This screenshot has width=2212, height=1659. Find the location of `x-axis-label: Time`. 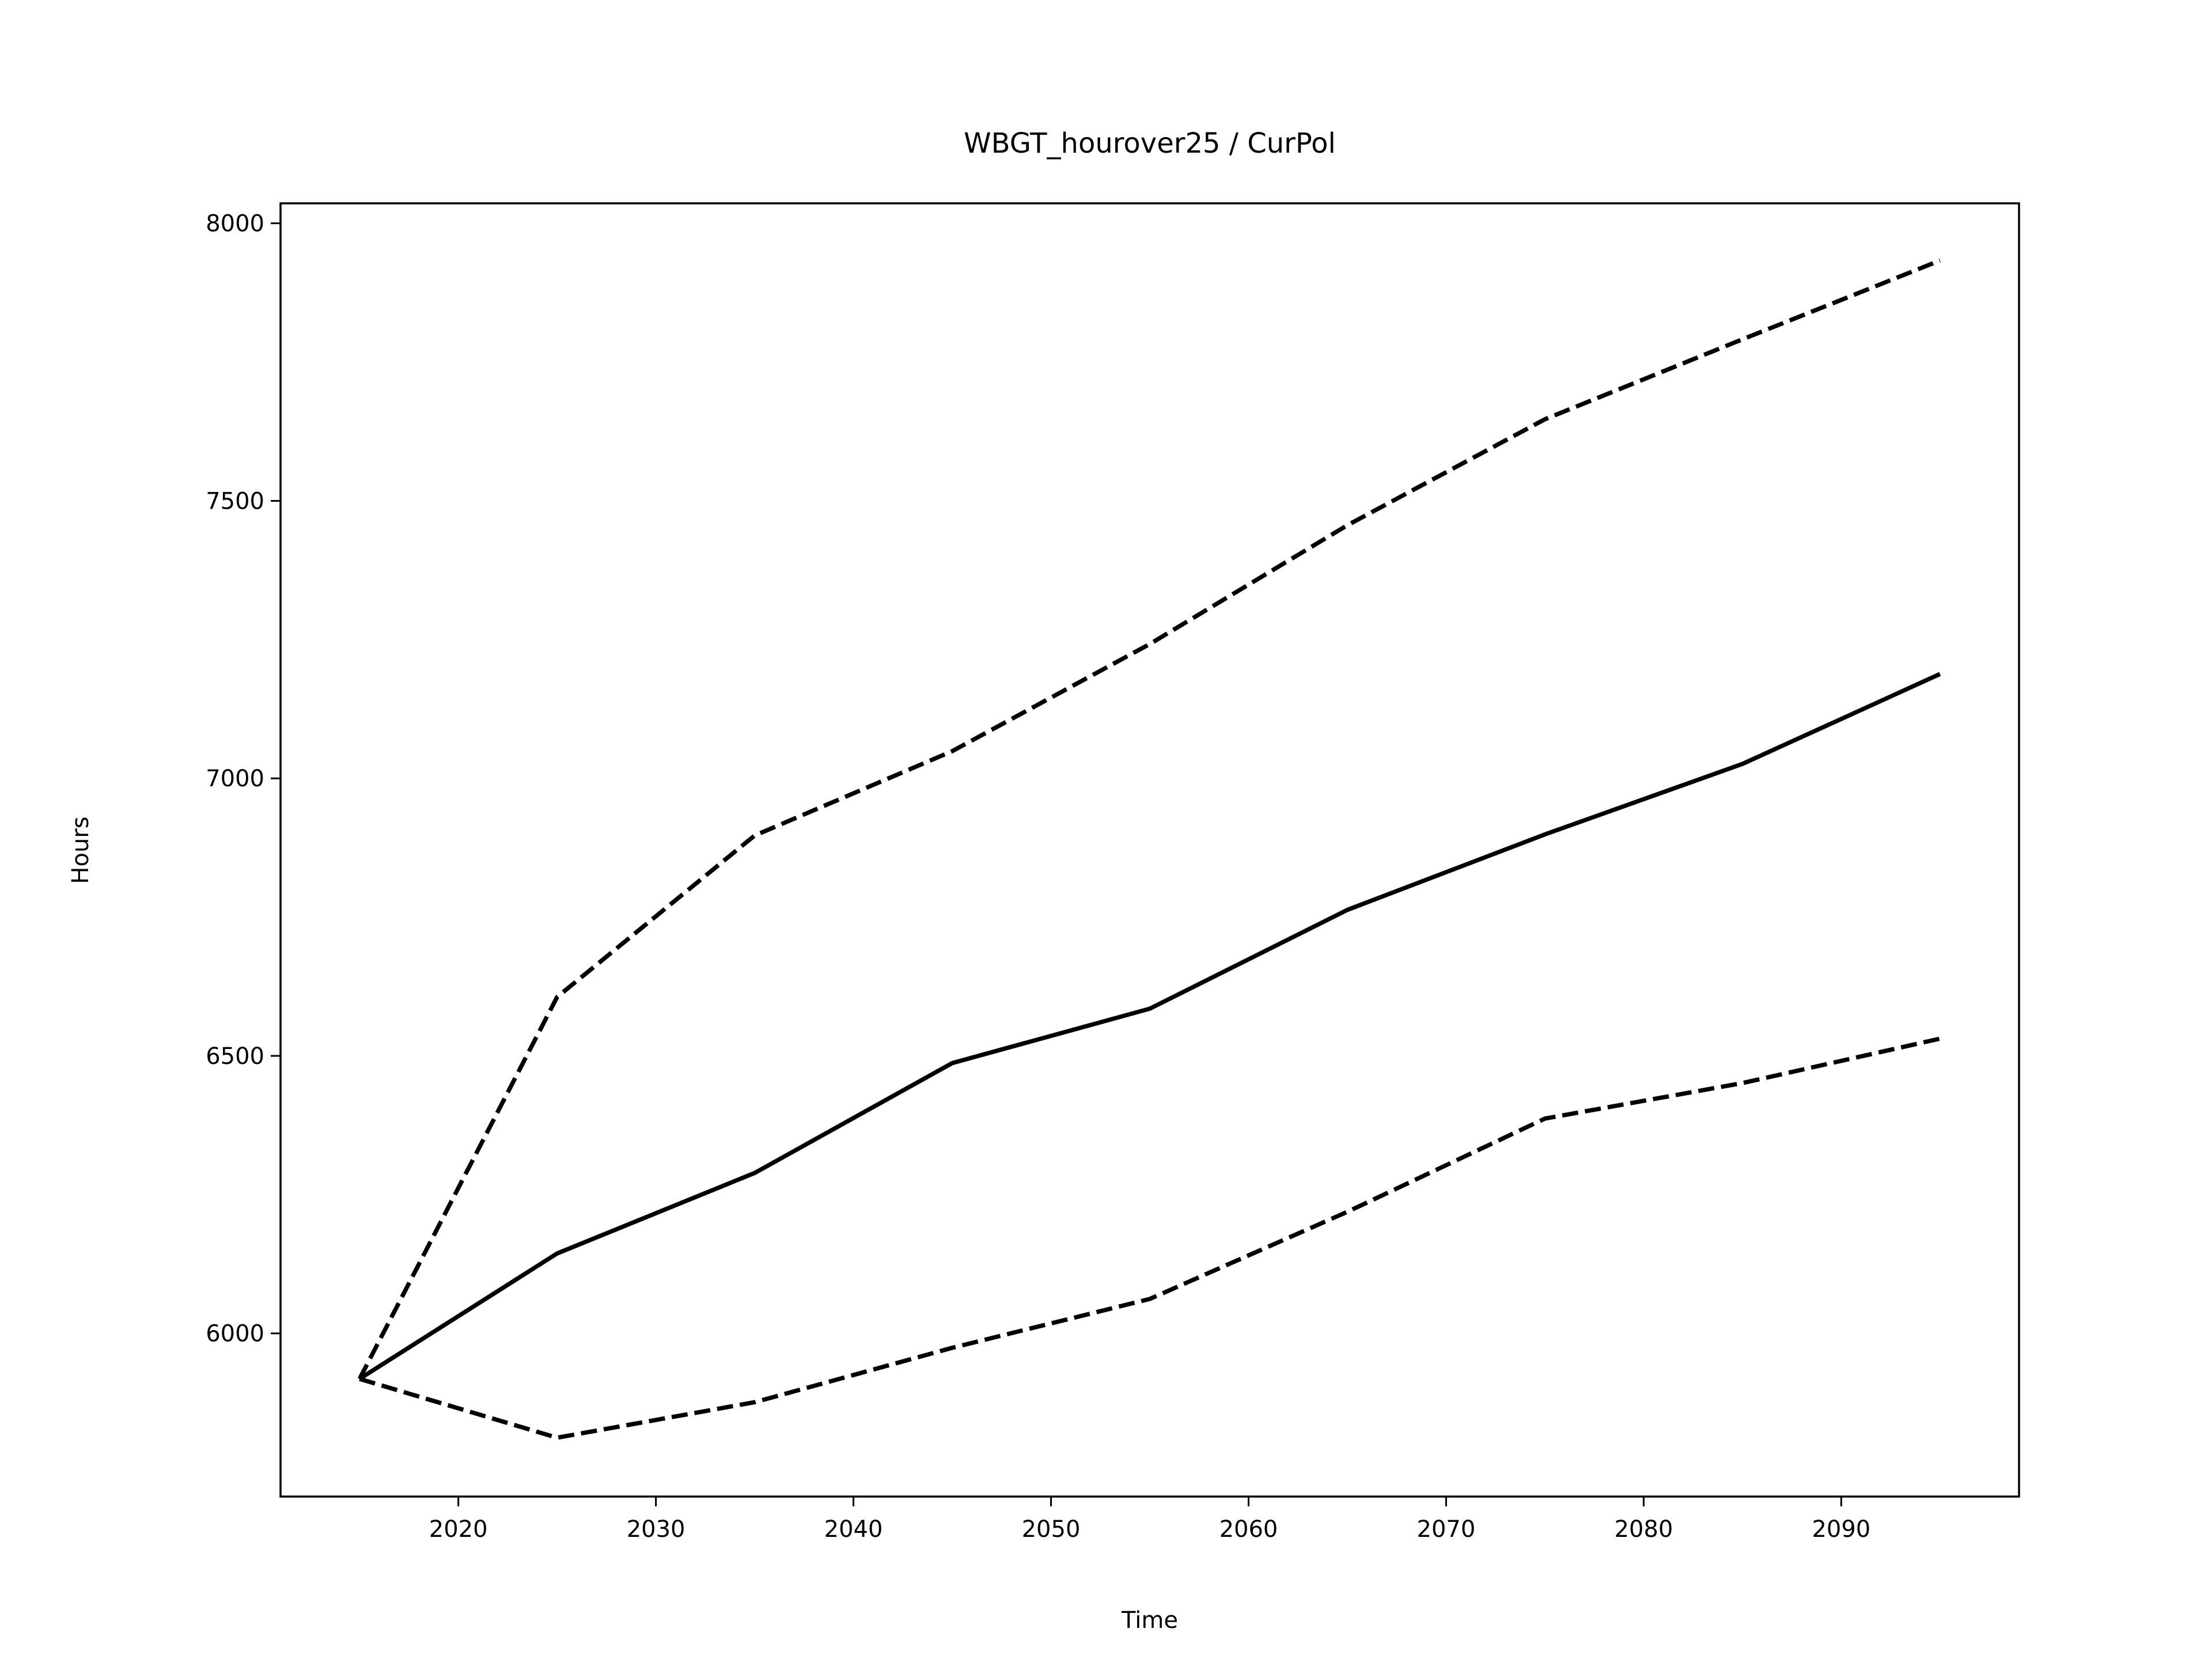

x-axis-label: Time is located at coordinates (1149, 1620).